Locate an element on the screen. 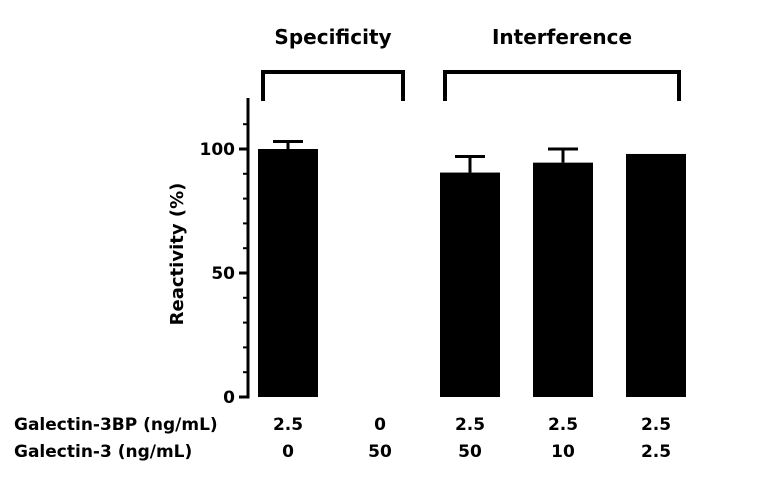 This screenshot has height=484, width=768. y-tick-label: 0 is located at coordinates (229, 398).